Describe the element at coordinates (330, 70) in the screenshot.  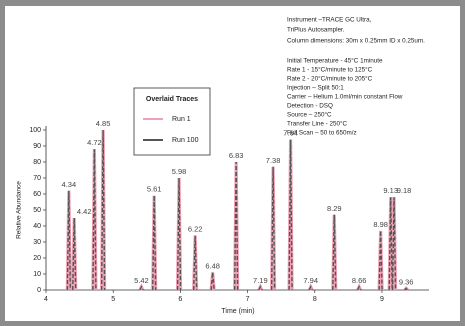
I see `note: Rate 1 - 15°C/minute to 125°C` at that location.